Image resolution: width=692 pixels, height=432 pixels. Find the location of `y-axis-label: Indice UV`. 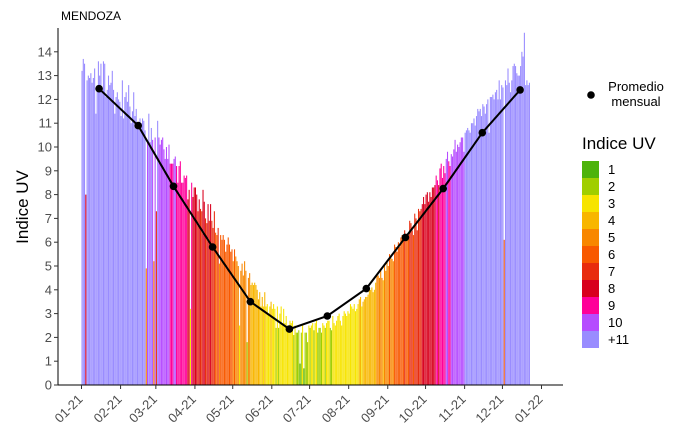

y-axis-label: Indice UV is located at coordinates (22, 206).